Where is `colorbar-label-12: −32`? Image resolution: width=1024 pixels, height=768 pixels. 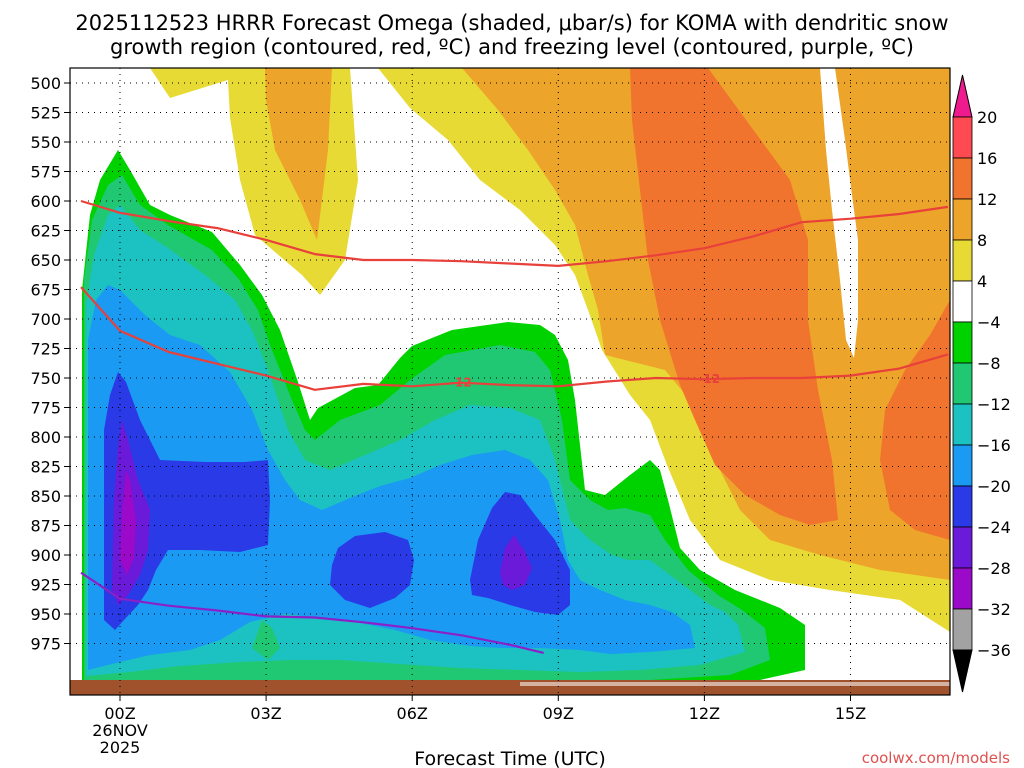 colorbar-label-12: −32 is located at coordinates (994, 609).